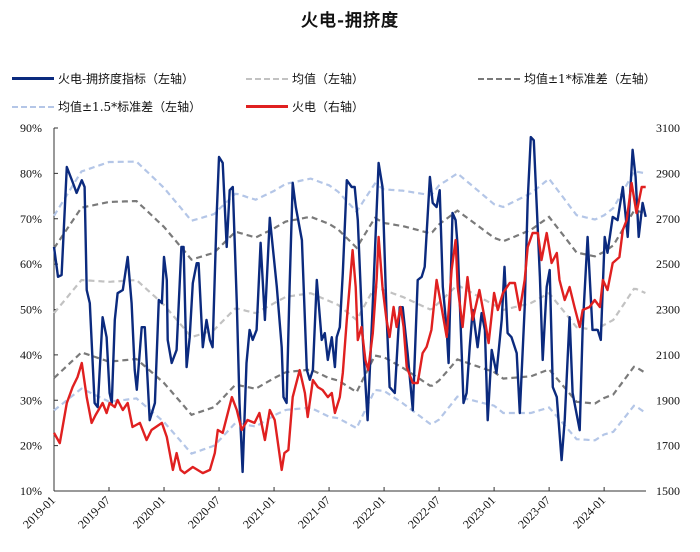 The width and height of the screenshot is (700, 552). What do you see at coordinates (33, 78) in the screenshot?
I see `legend-swatch-index` at bounding box center [33, 78].